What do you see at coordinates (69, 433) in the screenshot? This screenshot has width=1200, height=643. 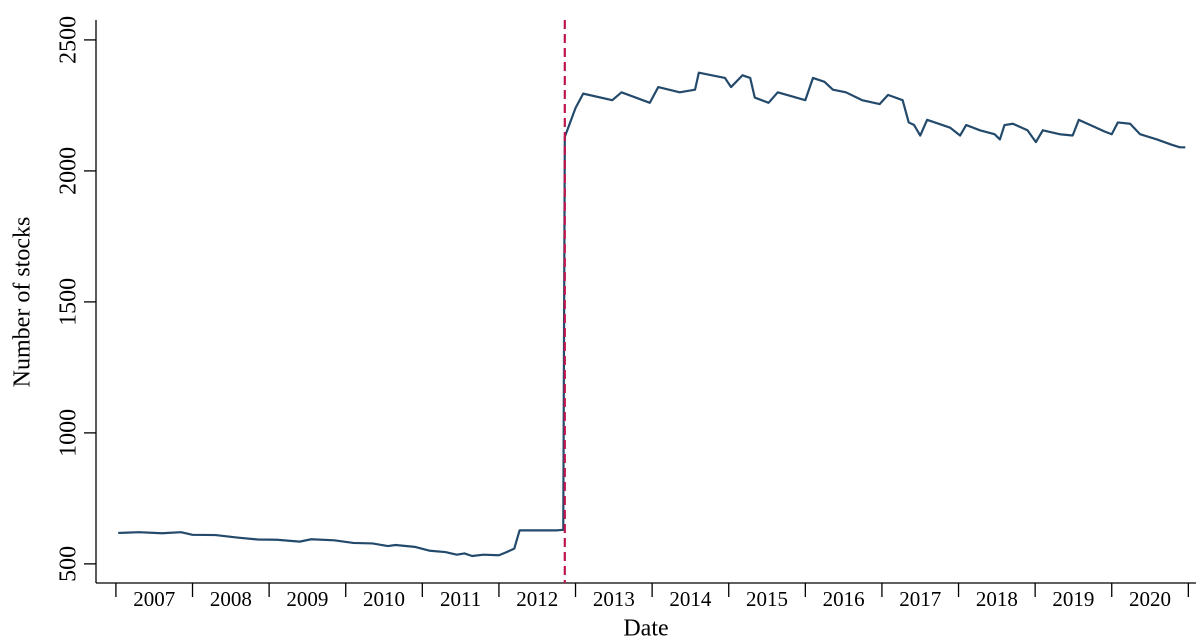 I see `y-tick-label: 1000` at bounding box center [69, 433].